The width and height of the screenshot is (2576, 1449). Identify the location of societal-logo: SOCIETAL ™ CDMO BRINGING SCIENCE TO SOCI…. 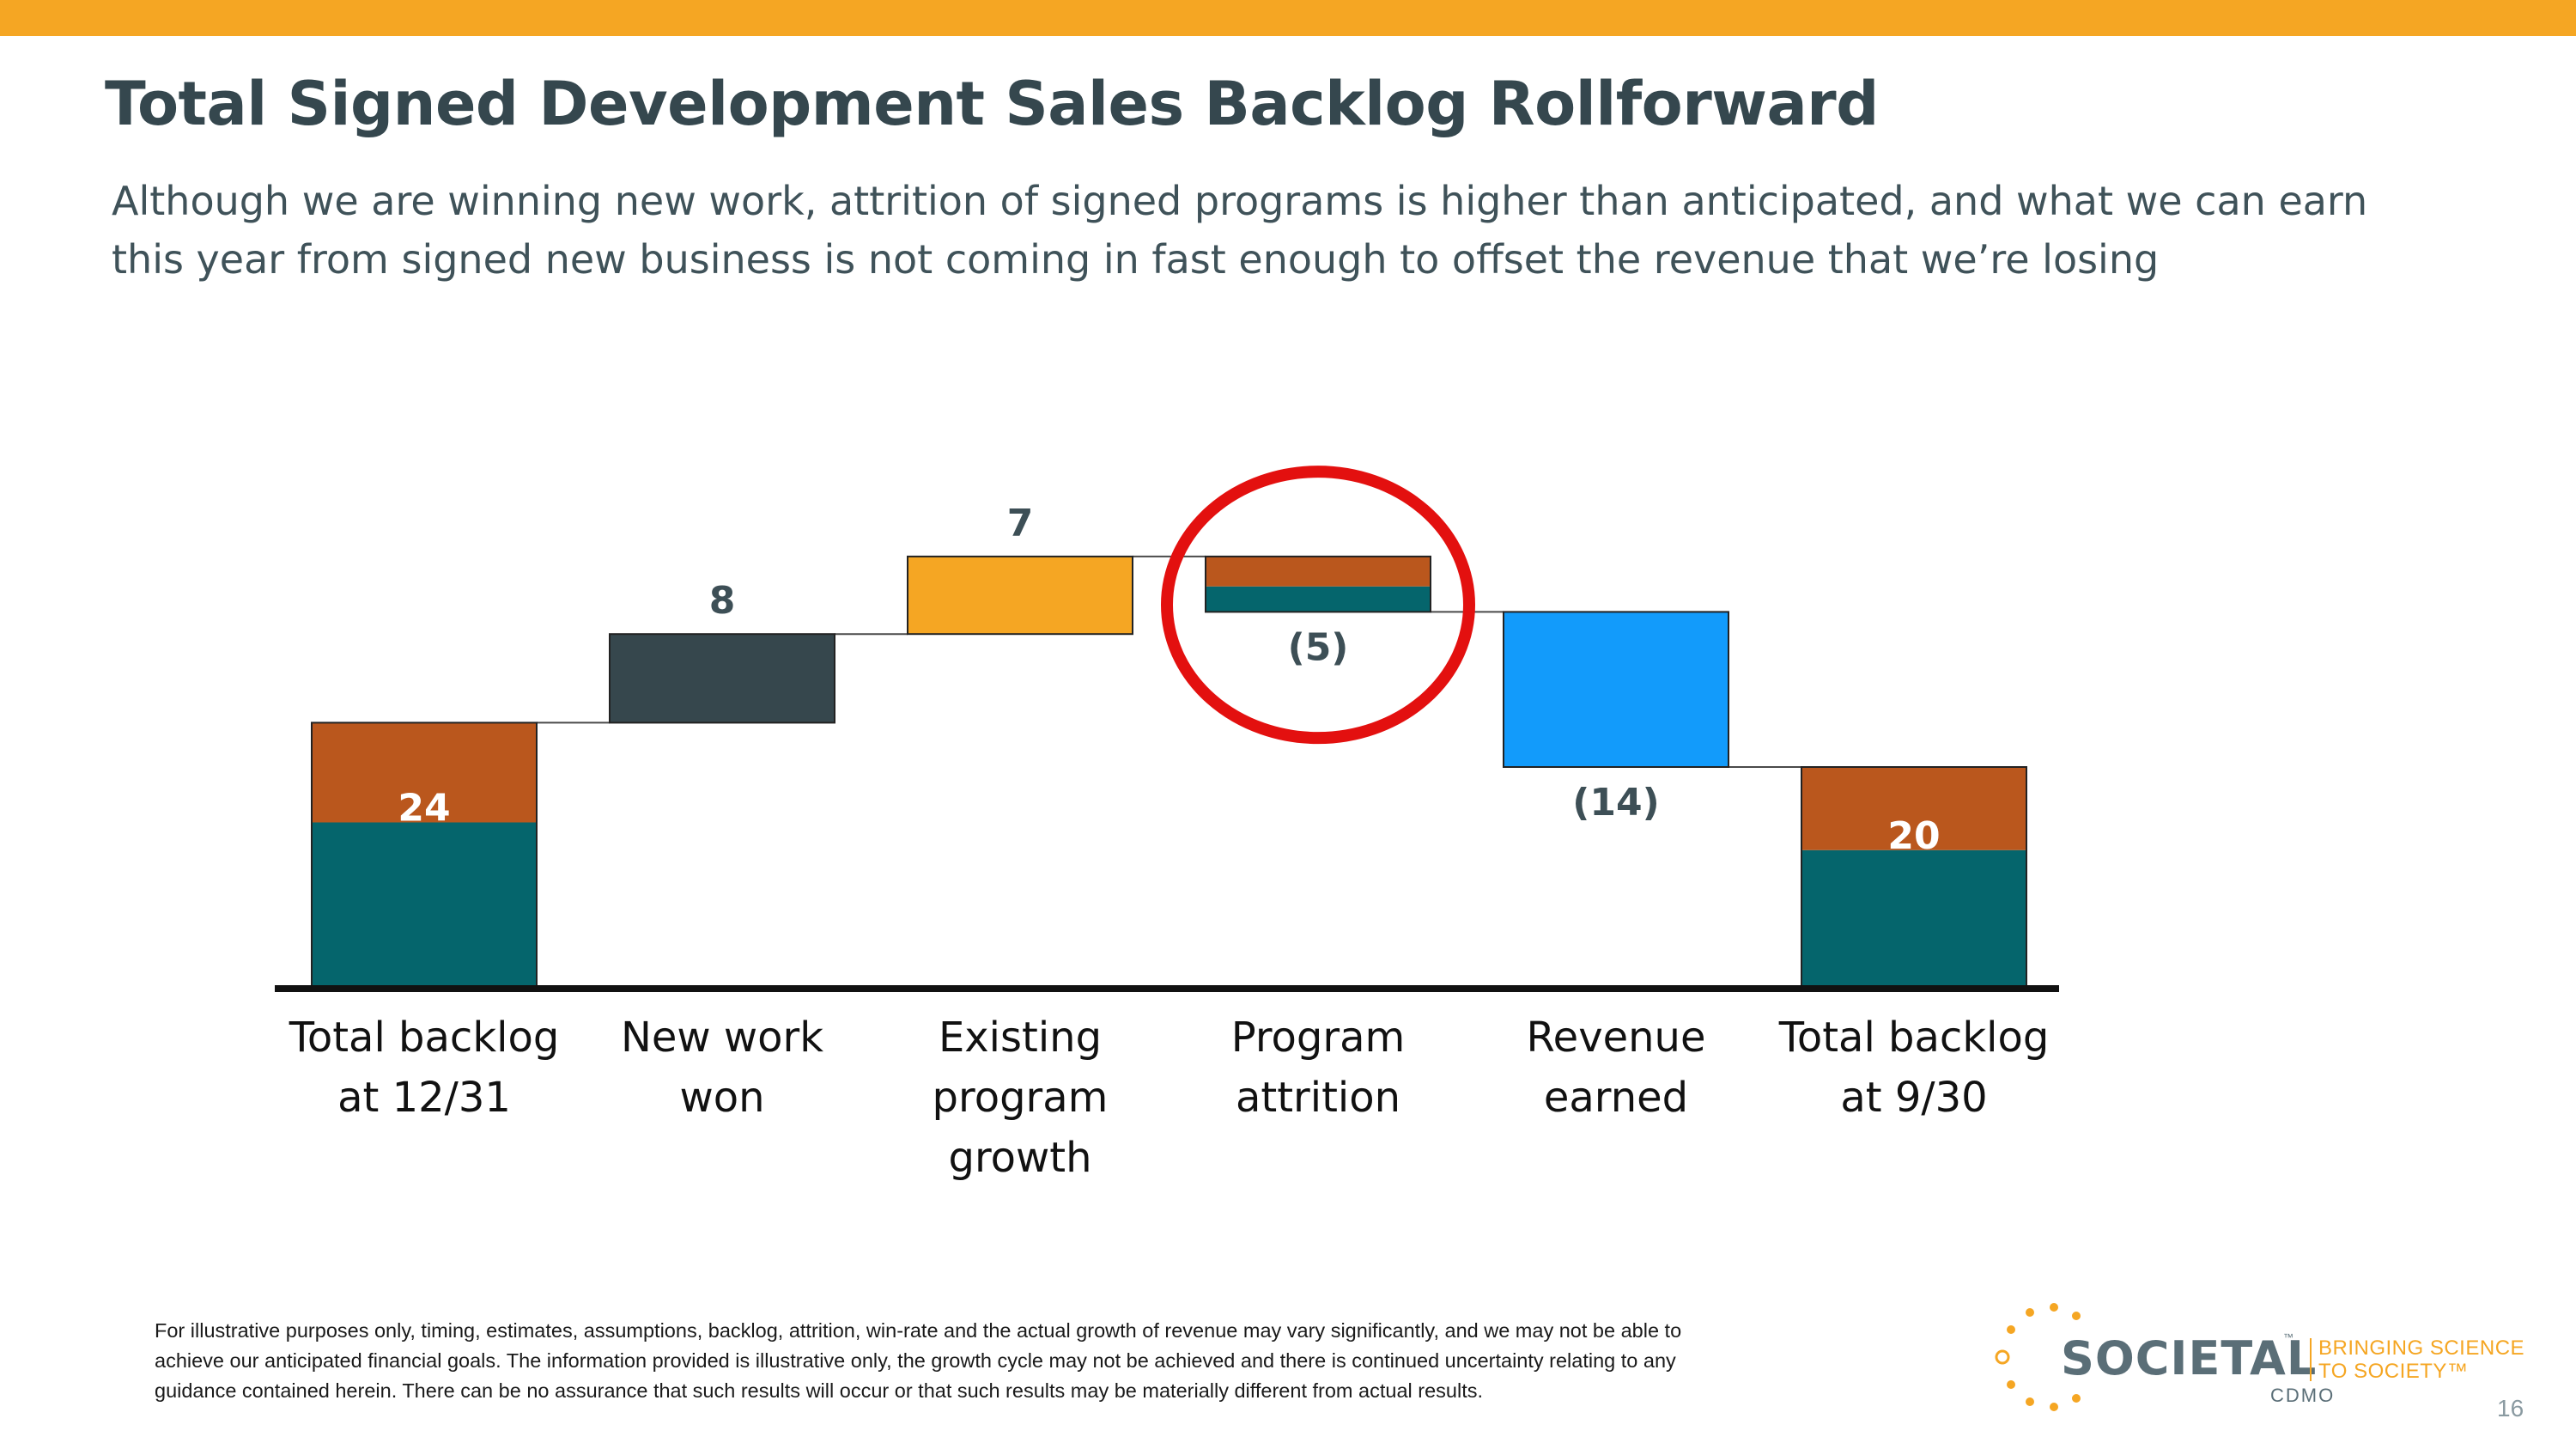
(2257, 1355).